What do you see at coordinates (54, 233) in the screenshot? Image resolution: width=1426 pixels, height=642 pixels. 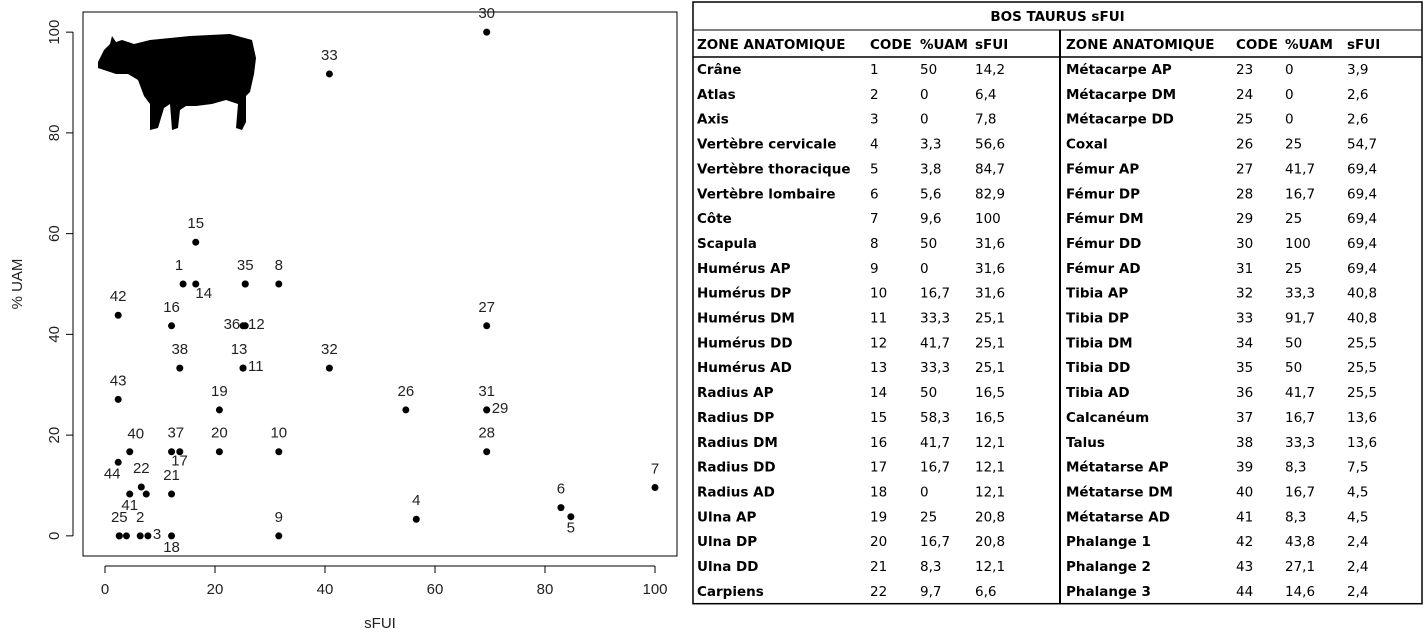 I see `y-tick-label: 60` at bounding box center [54, 233].